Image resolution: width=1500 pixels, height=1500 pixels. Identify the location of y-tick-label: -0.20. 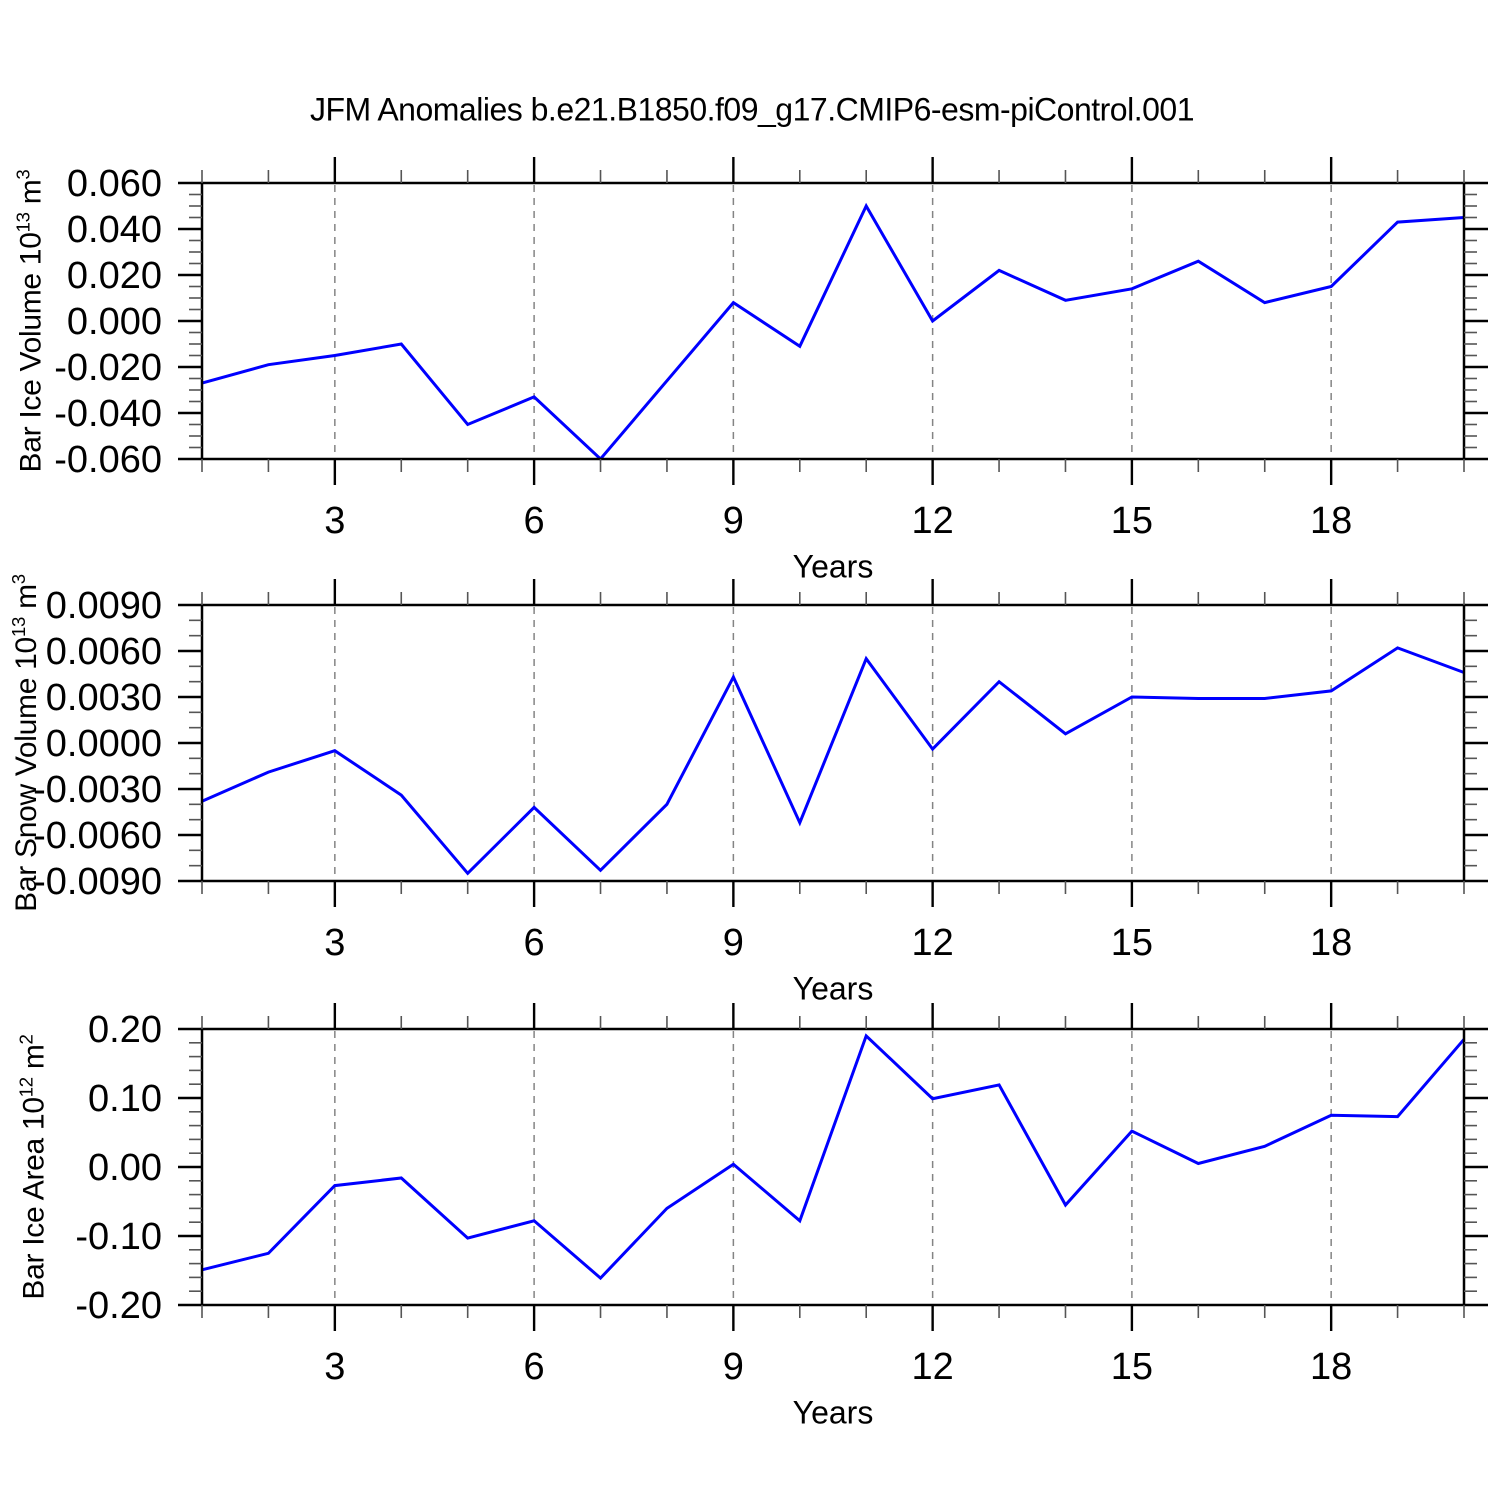
(118, 1306).